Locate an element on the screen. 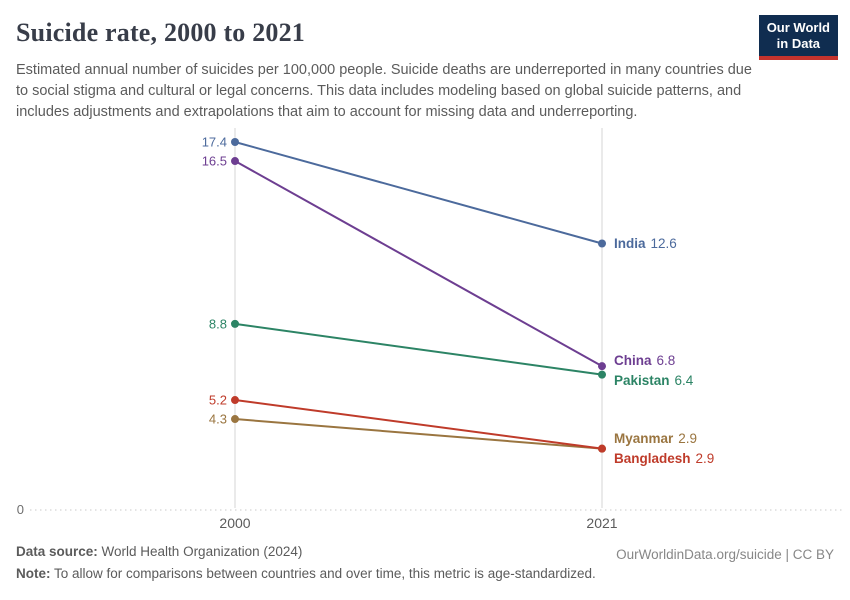 The image size is (850, 600). series-label-name-china: China is located at coordinates (633, 360).